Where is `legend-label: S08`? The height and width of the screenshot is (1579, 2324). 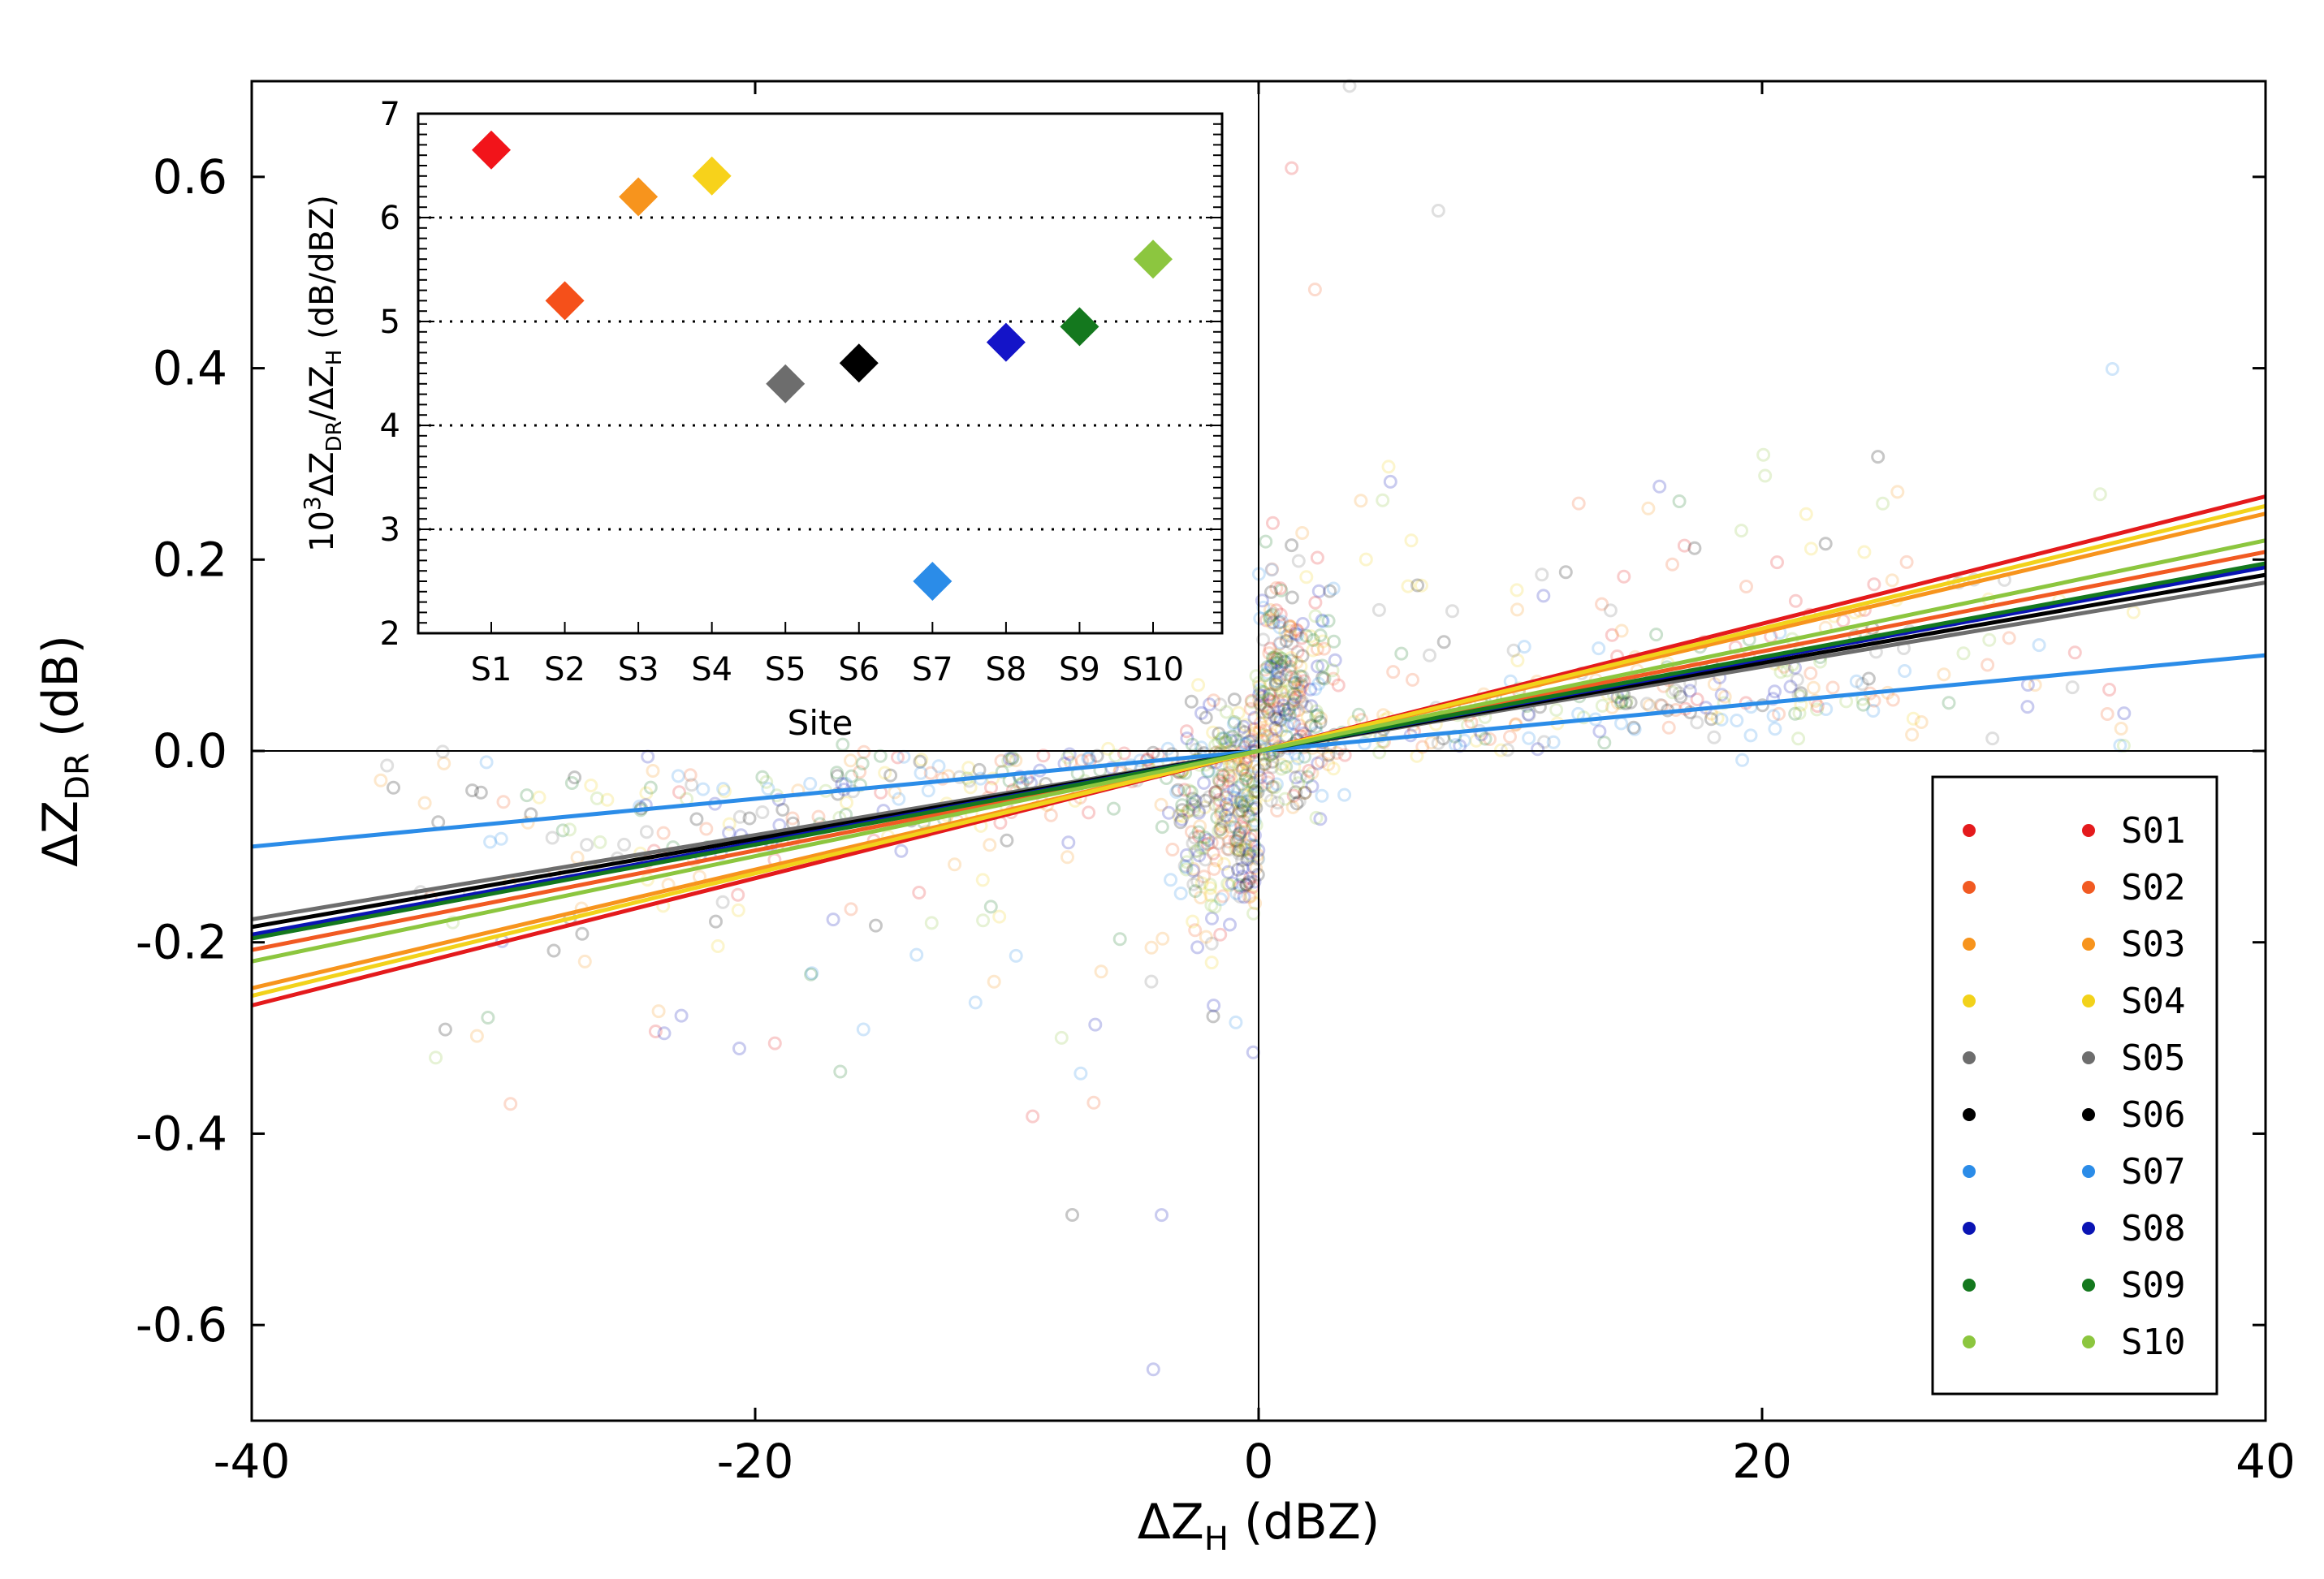
legend-label: S08 is located at coordinates (2153, 1229).